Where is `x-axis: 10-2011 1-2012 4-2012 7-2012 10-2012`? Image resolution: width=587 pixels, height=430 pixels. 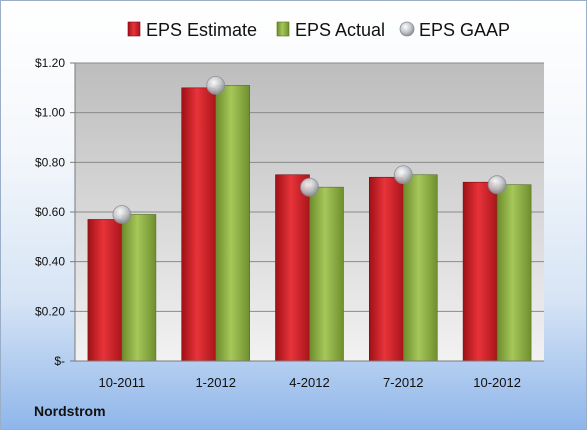 x-axis: 10-2011 1-2012 4-2012 7-2012 10-2012 is located at coordinates (309, 375).